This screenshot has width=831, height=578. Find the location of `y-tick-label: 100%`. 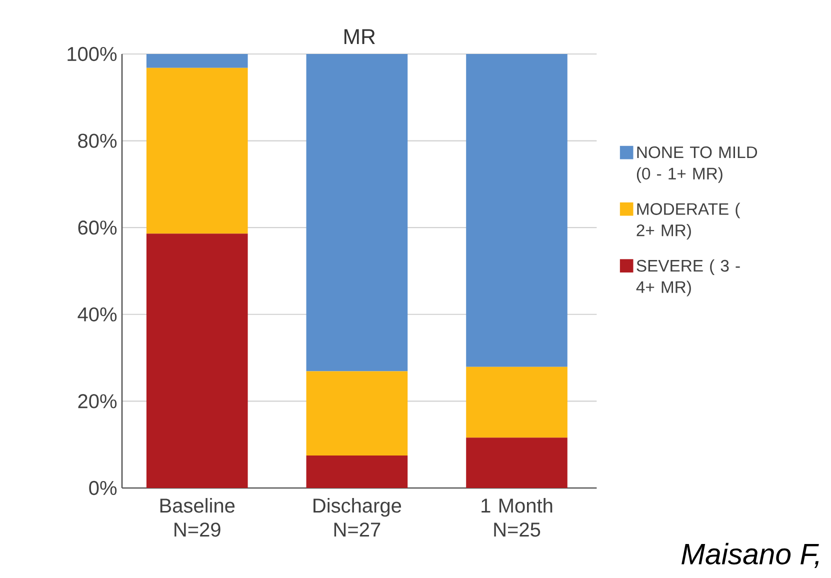

y-tick-label: 100% is located at coordinates (92, 54).